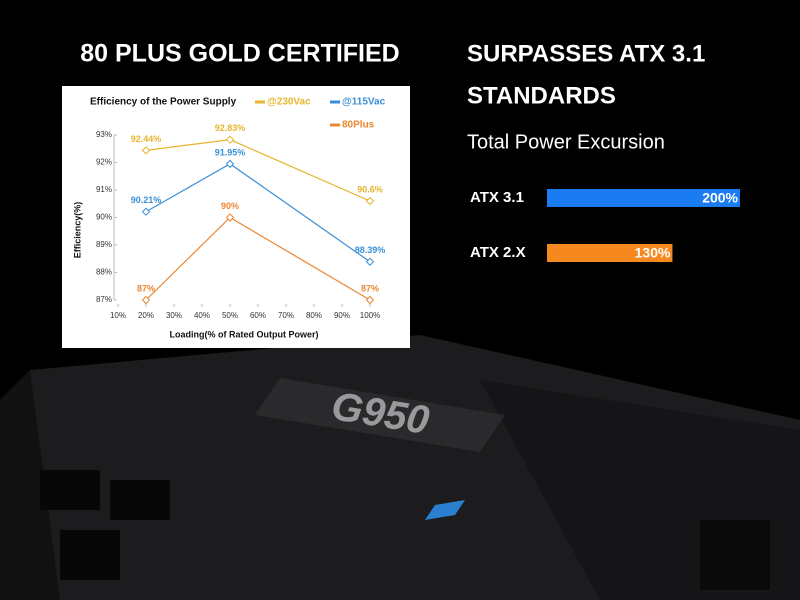 This screenshot has width=800, height=600. I want to click on x-tick-label: 10%, so click(118, 315).